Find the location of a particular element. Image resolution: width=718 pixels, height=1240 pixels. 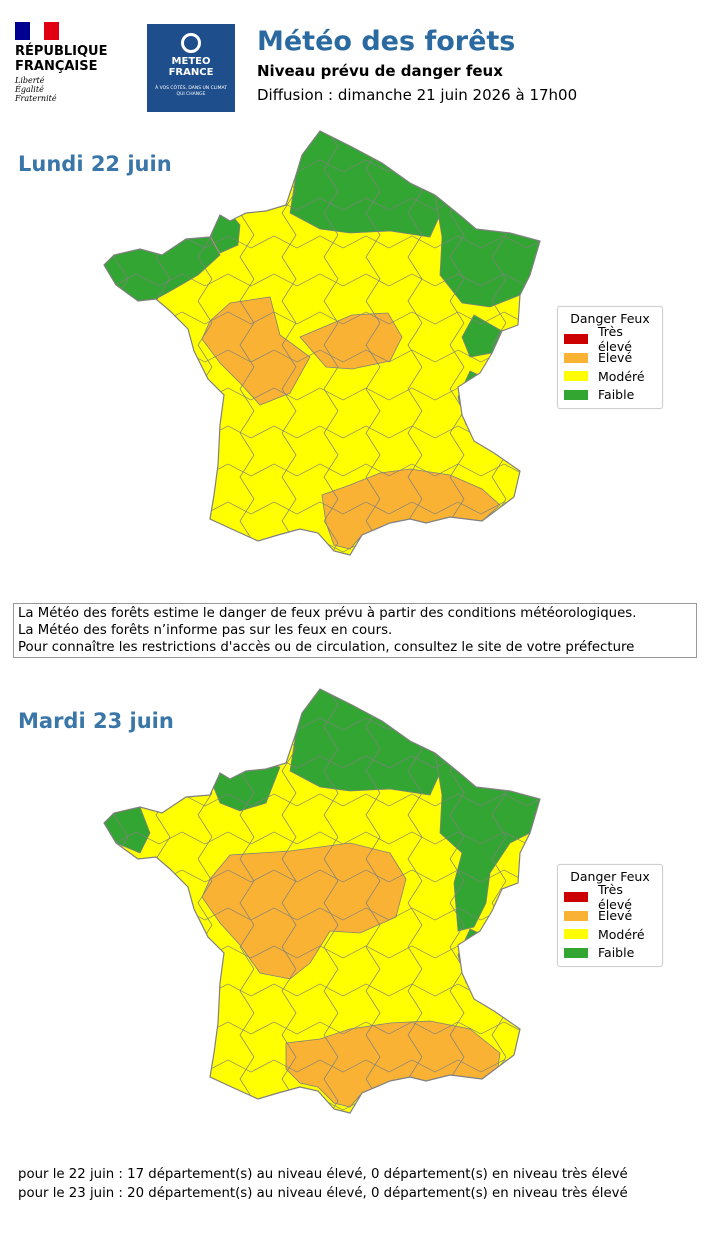

republique-motto: Liberté Égalité Fraternité is located at coordinates (36, 89).